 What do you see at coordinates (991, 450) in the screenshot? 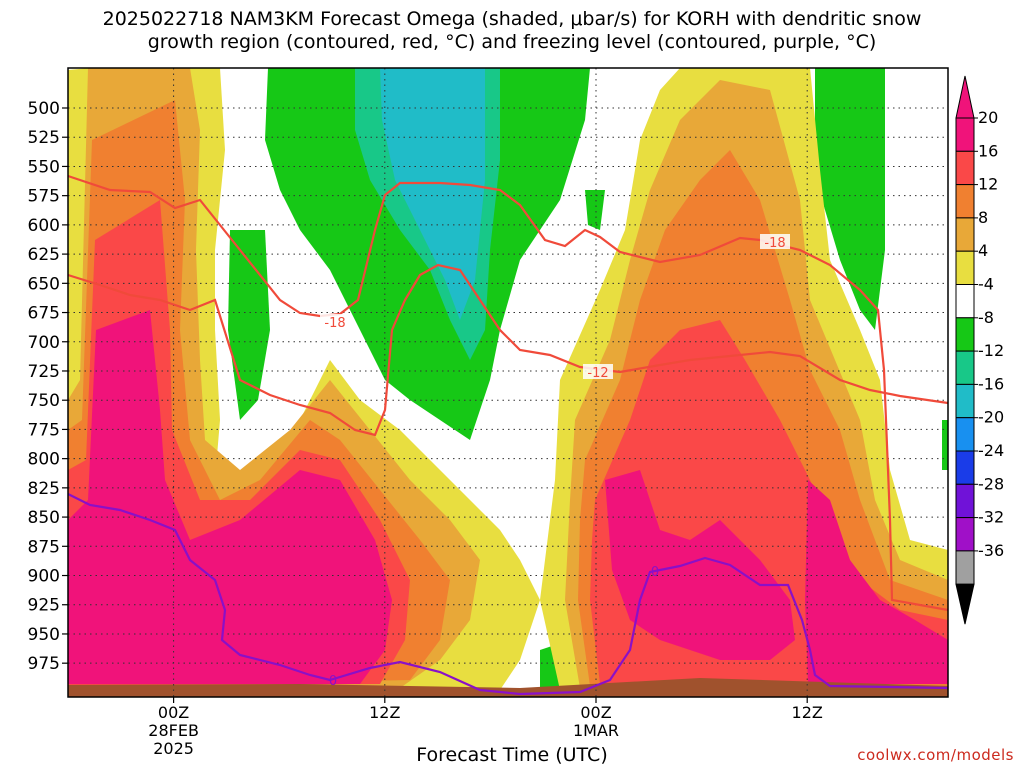
I see `colorbar-label: -24` at bounding box center [991, 450].